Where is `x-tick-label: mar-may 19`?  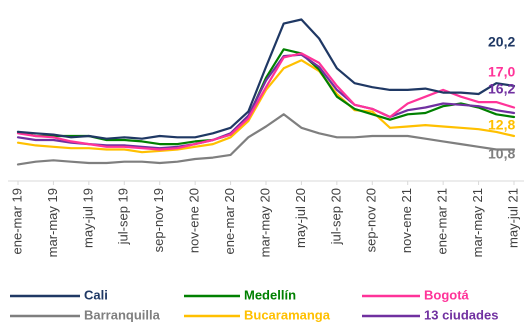 x-tick-label: mar-may 19 is located at coordinates (52, 222).